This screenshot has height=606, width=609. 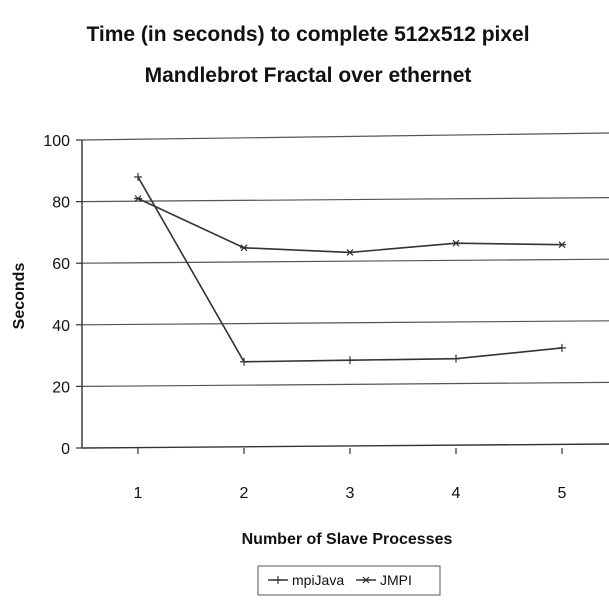 What do you see at coordinates (61, 326) in the screenshot?
I see `y-tick-label: 40` at bounding box center [61, 326].